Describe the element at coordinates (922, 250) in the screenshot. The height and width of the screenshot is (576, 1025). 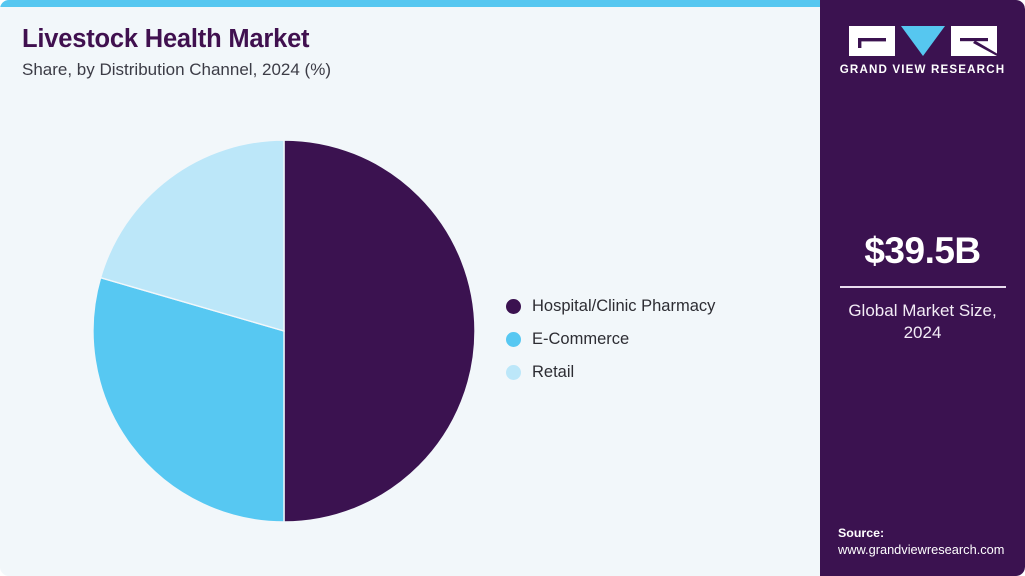
I see `stat-value: $39.5B` at that location.